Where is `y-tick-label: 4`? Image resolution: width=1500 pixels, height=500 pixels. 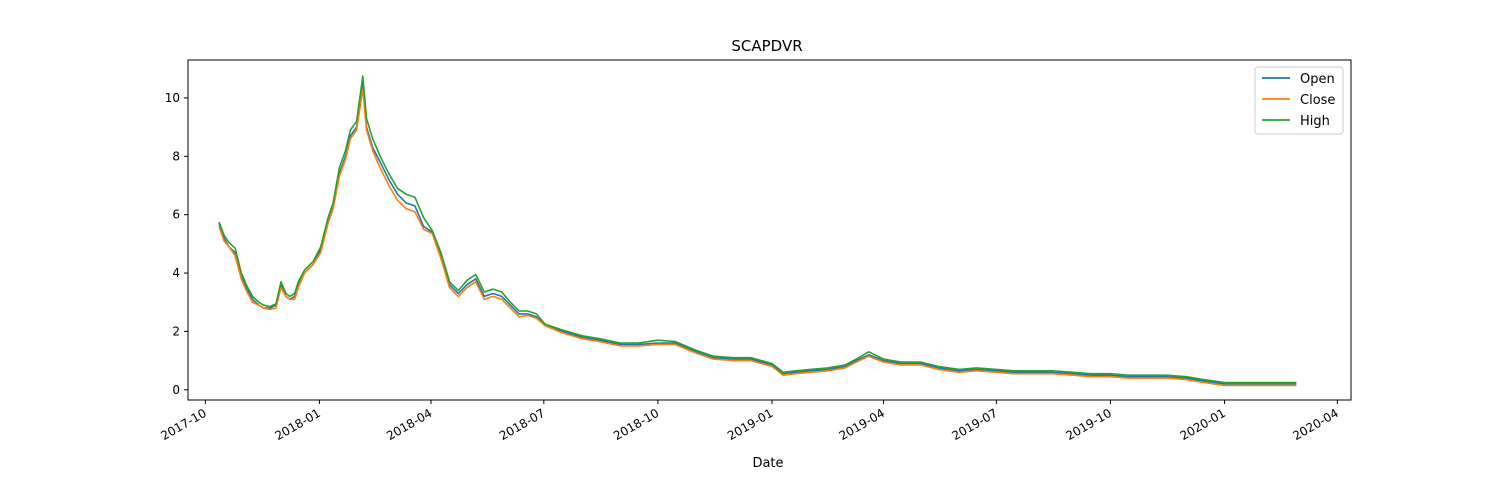
y-tick-label: 4 is located at coordinates (176, 273).